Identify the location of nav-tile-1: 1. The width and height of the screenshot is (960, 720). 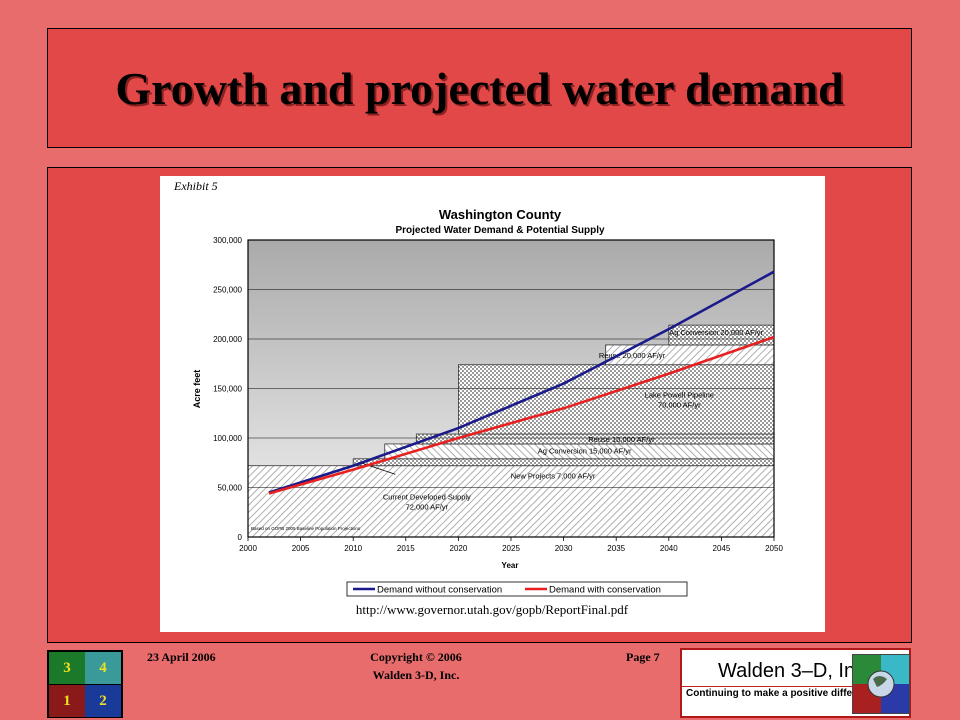
(67, 701).